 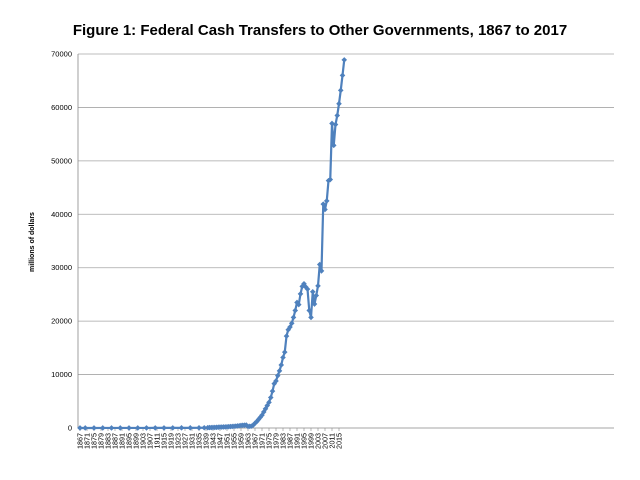 What do you see at coordinates (136, 441) in the screenshot?
I see `x-tick-label-1899: 1899` at bounding box center [136, 441].